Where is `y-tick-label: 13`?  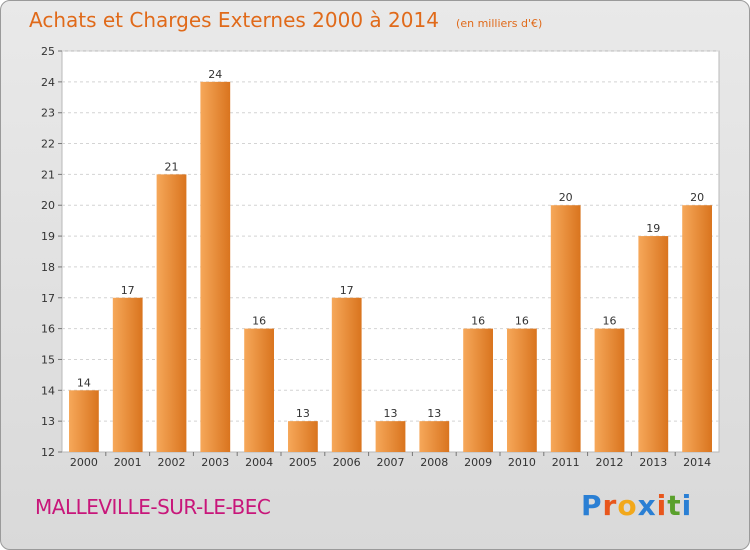 y-tick-label: 13 is located at coordinates (48, 421).